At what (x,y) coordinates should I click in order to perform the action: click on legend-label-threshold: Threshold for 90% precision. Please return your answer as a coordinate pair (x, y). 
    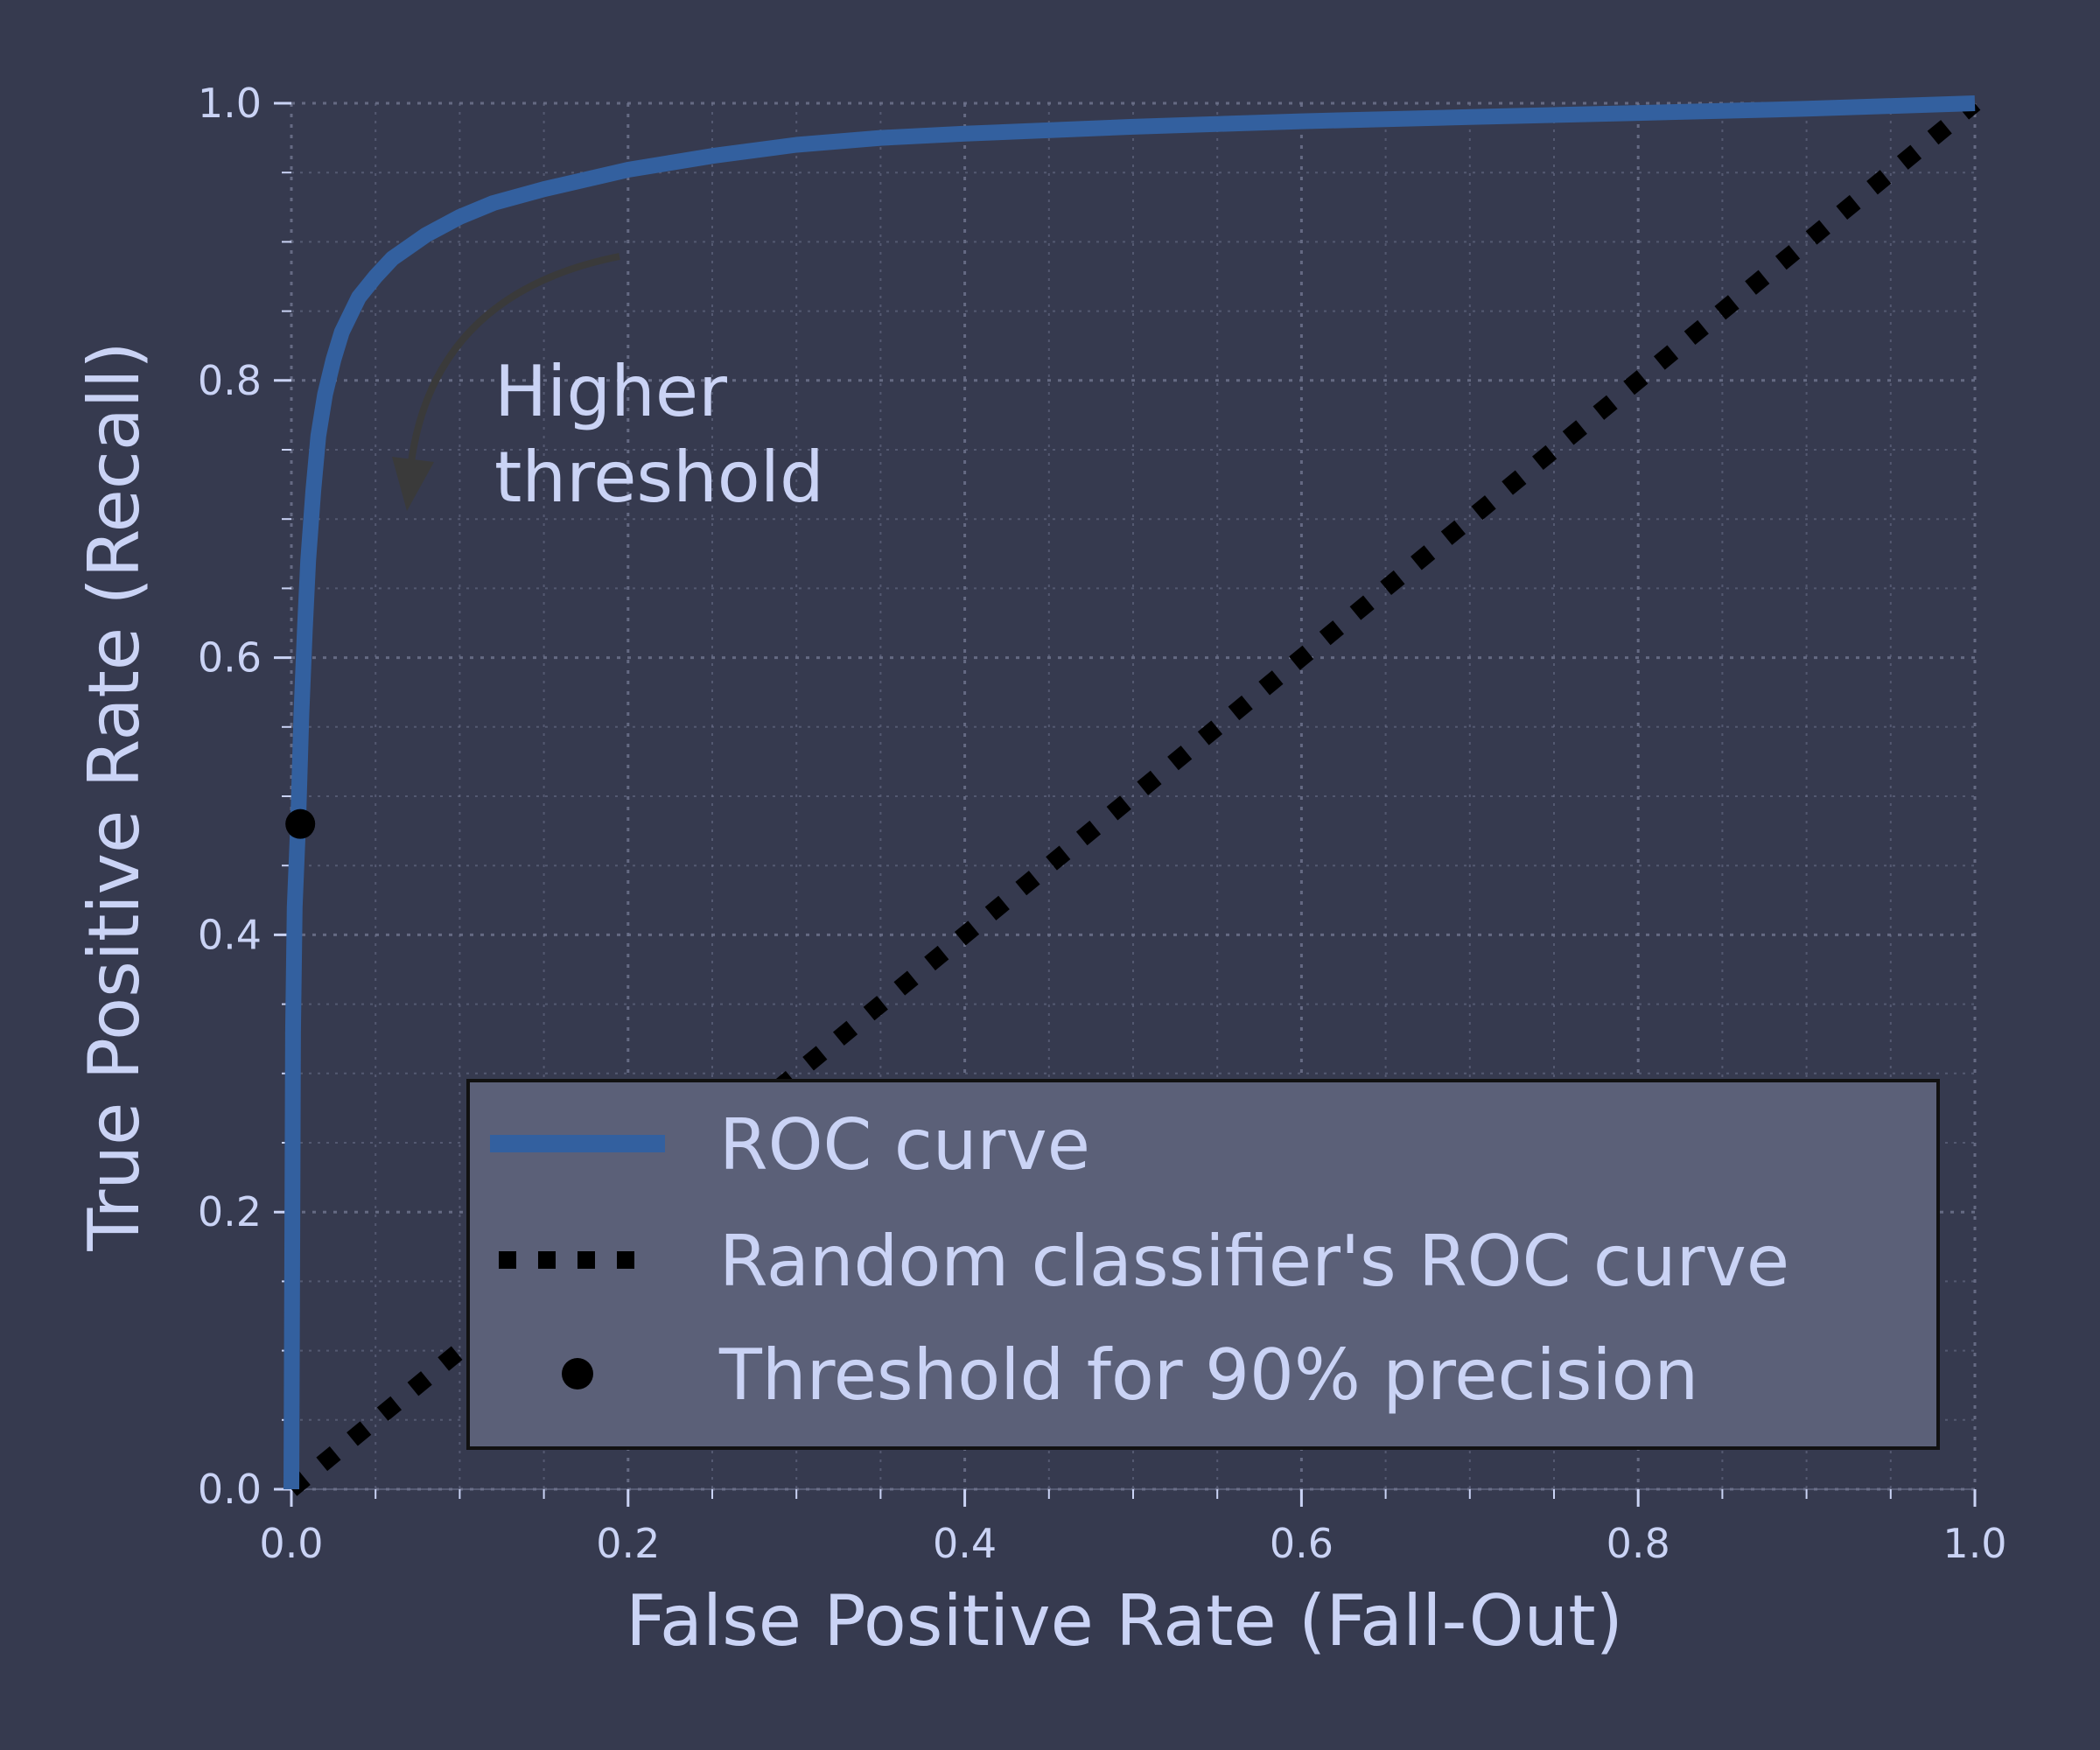
    Looking at the image, I should click on (1208, 1375).